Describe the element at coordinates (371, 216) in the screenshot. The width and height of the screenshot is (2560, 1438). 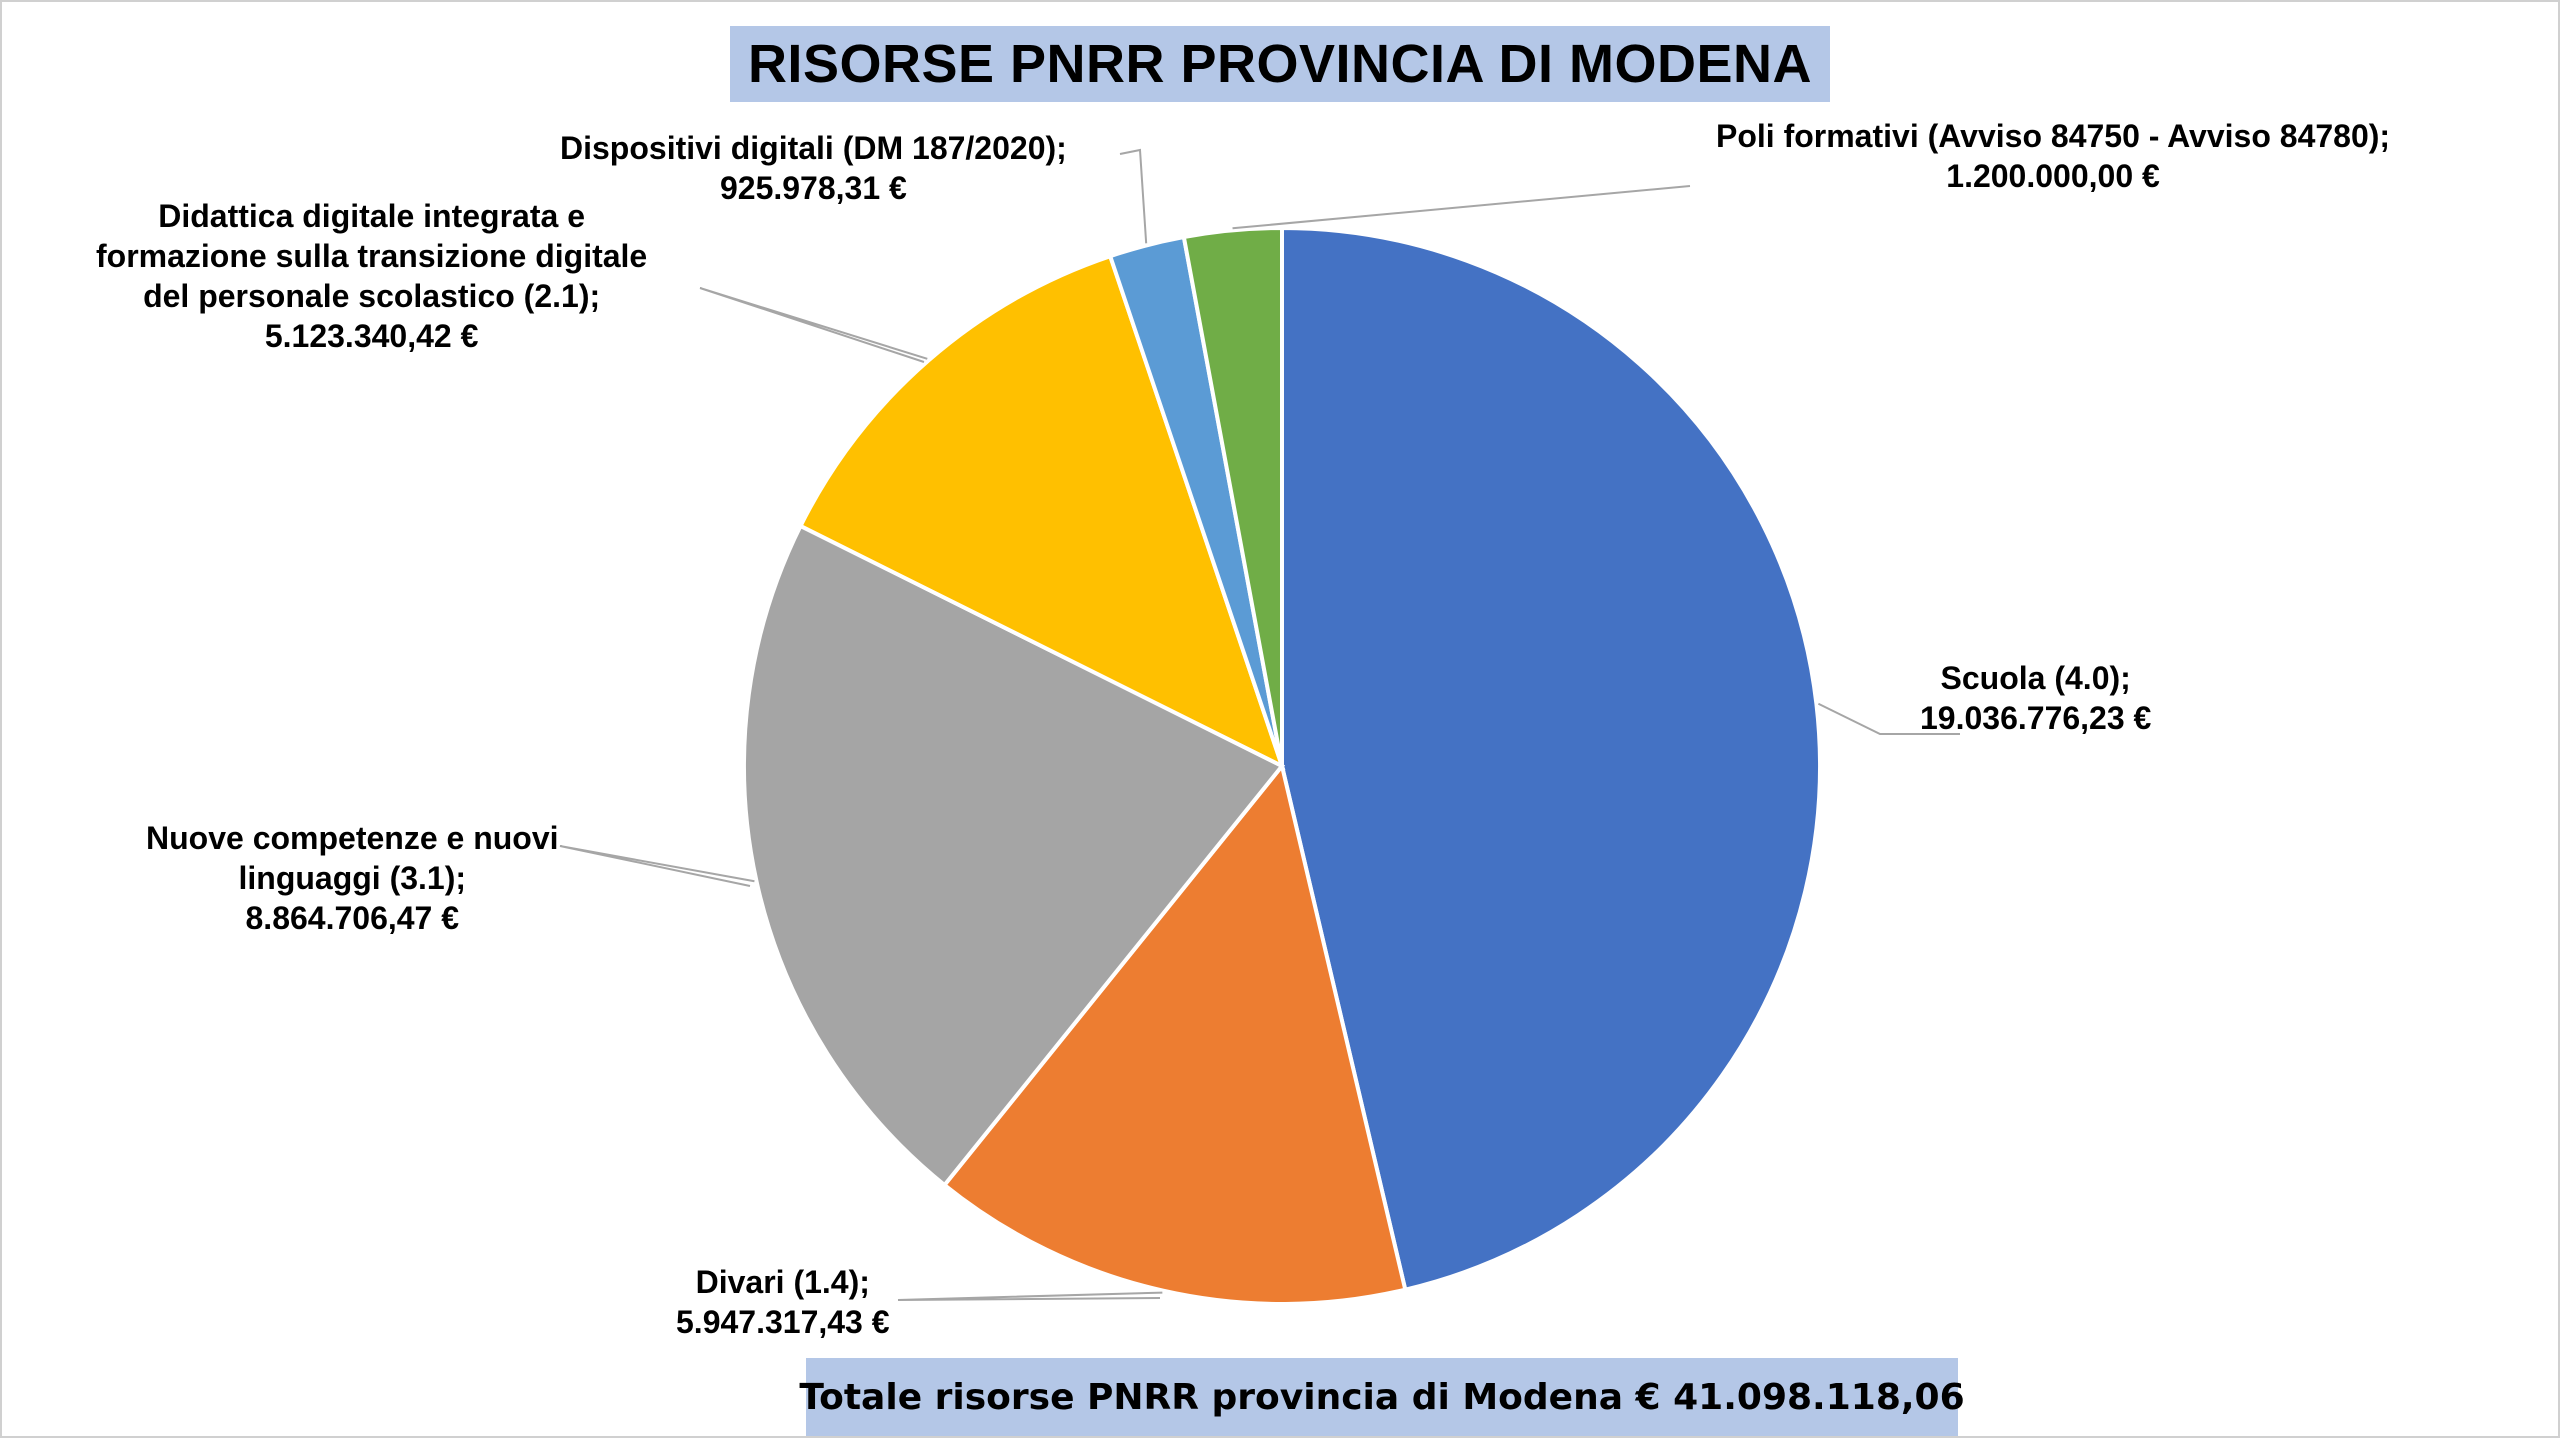
I see `label-didattica-line1: Didattica digitale integrata e` at that location.